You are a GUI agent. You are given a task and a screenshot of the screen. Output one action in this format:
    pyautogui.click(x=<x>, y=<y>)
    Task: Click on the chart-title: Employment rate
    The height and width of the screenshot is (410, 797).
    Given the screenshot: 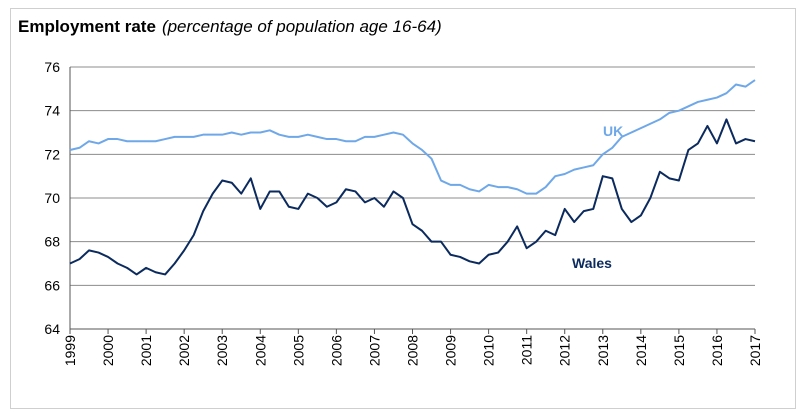 What is the action you would take?
    pyautogui.click(x=87, y=26)
    